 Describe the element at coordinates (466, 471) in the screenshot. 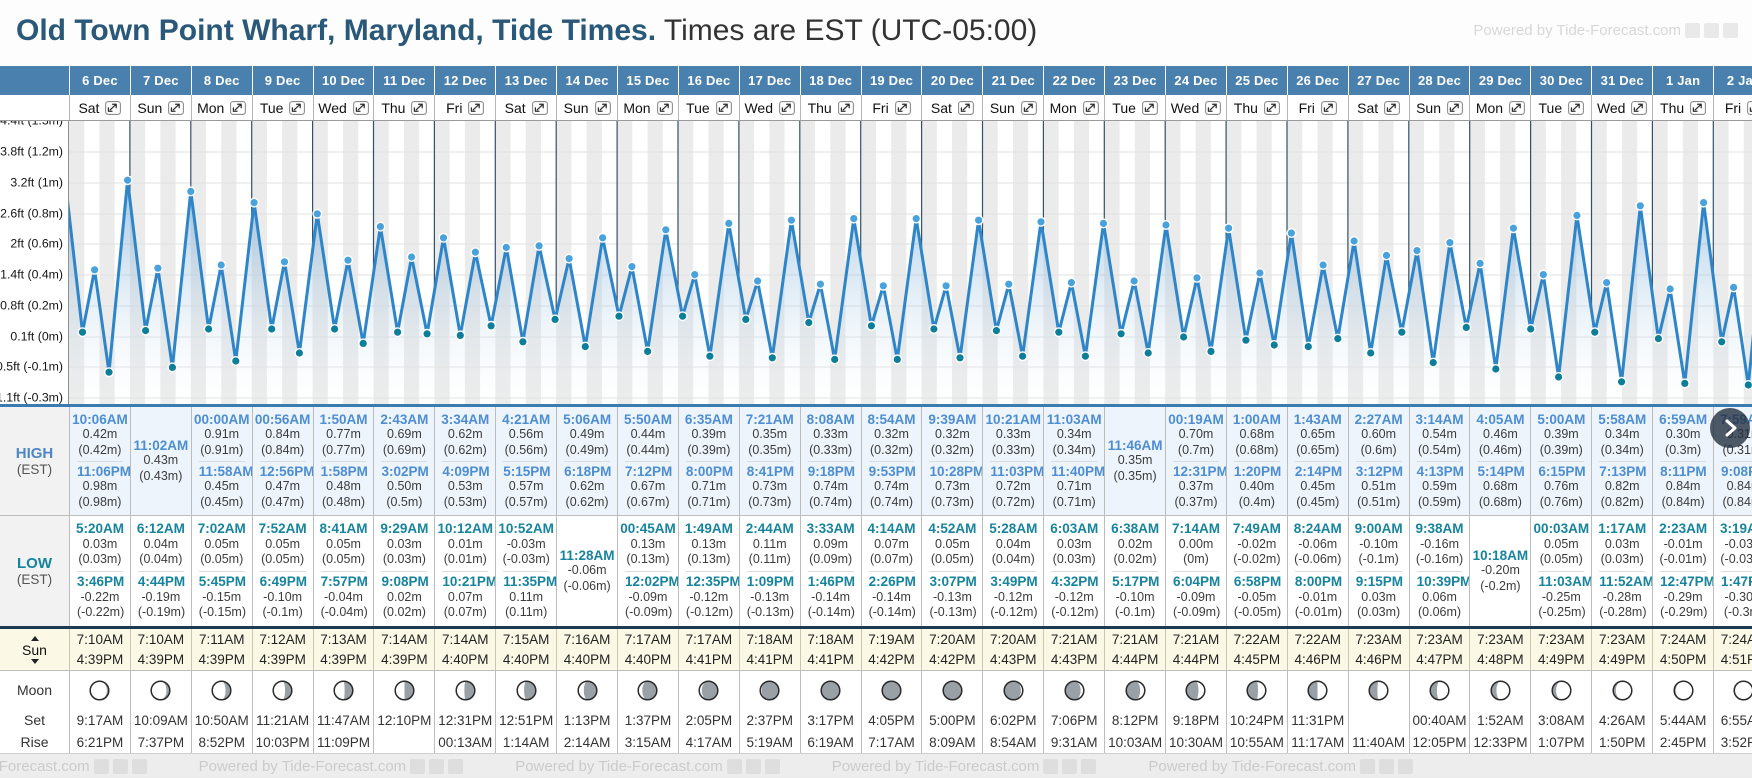

I see `tide-event-time: 4:09PM` at that location.